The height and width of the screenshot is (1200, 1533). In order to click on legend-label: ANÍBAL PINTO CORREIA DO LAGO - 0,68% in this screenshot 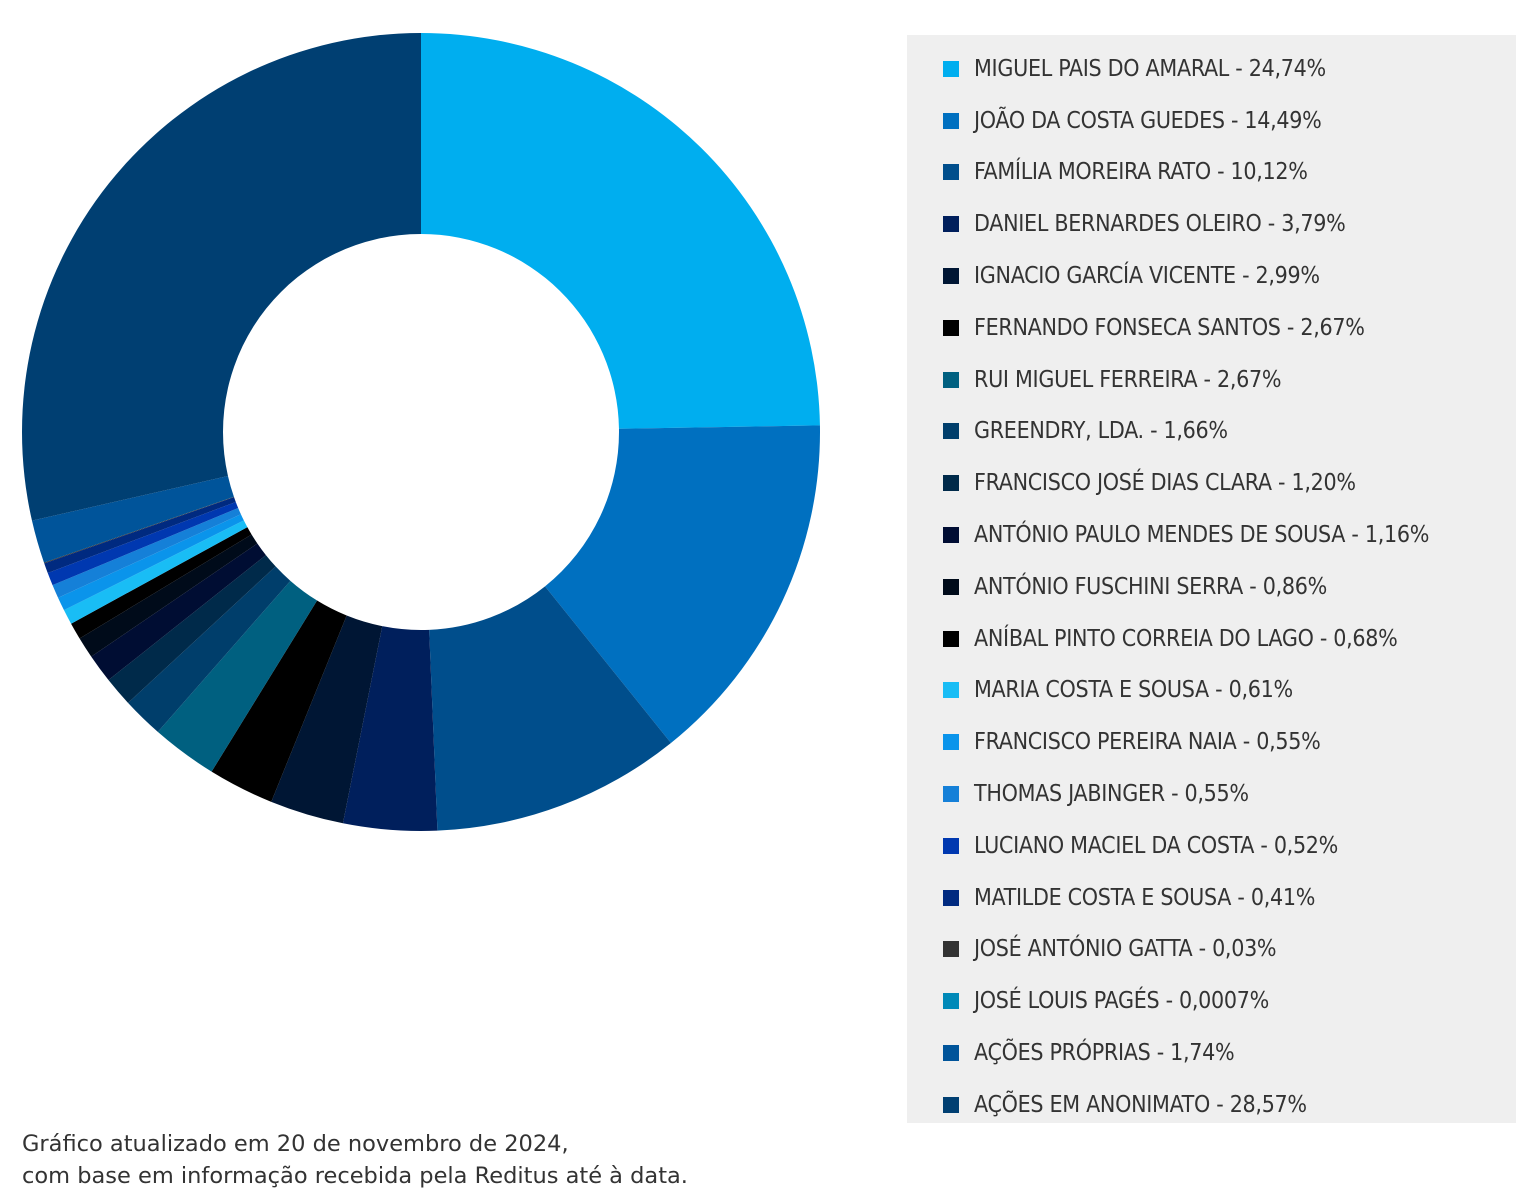, I will do `click(1186, 638)`.